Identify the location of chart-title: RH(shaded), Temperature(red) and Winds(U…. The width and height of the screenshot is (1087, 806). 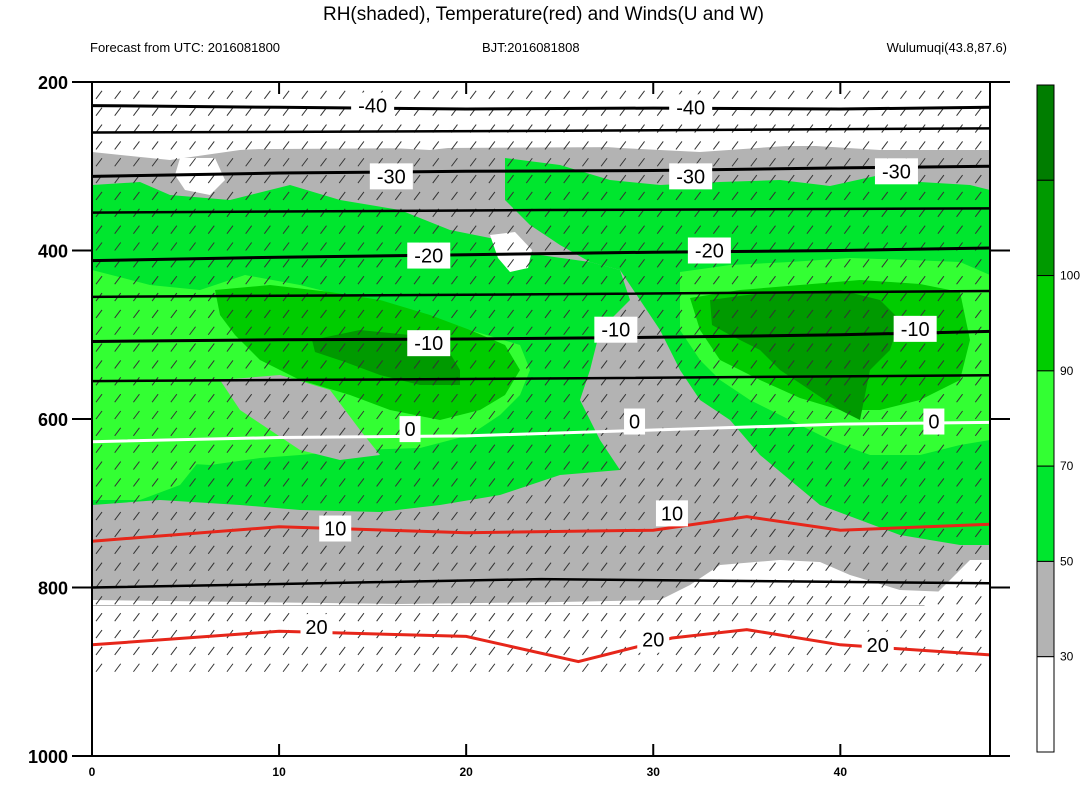
(543, 14).